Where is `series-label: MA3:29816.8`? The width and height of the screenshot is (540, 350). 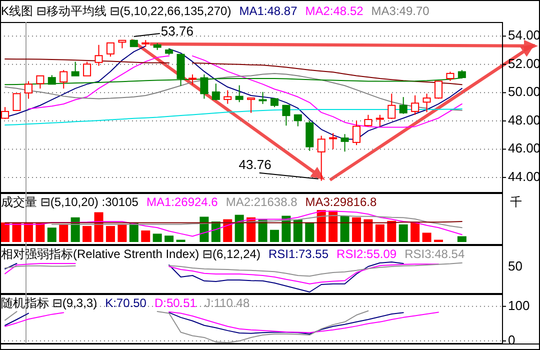
series-label: MA3:29816.8 is located at coordinates (341, 202).